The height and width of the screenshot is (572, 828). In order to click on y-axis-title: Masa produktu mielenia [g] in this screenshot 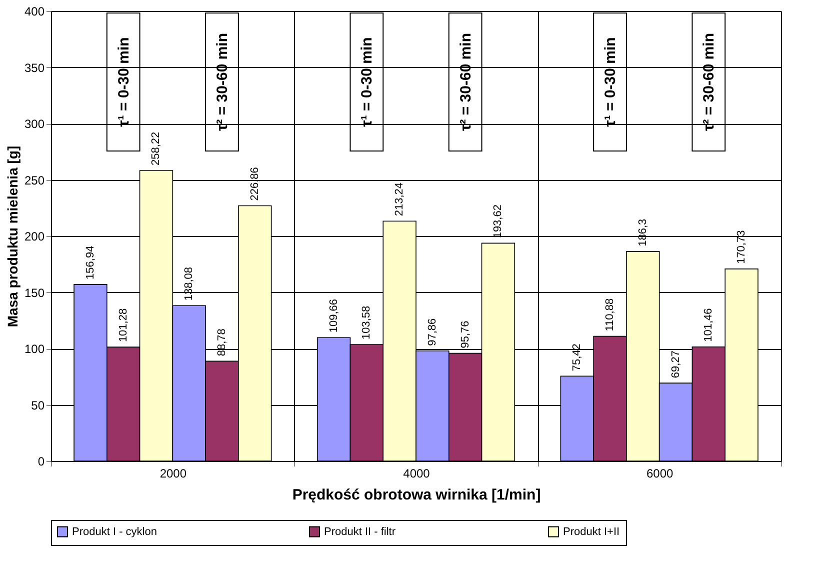, I will do `click(12, 237)`.